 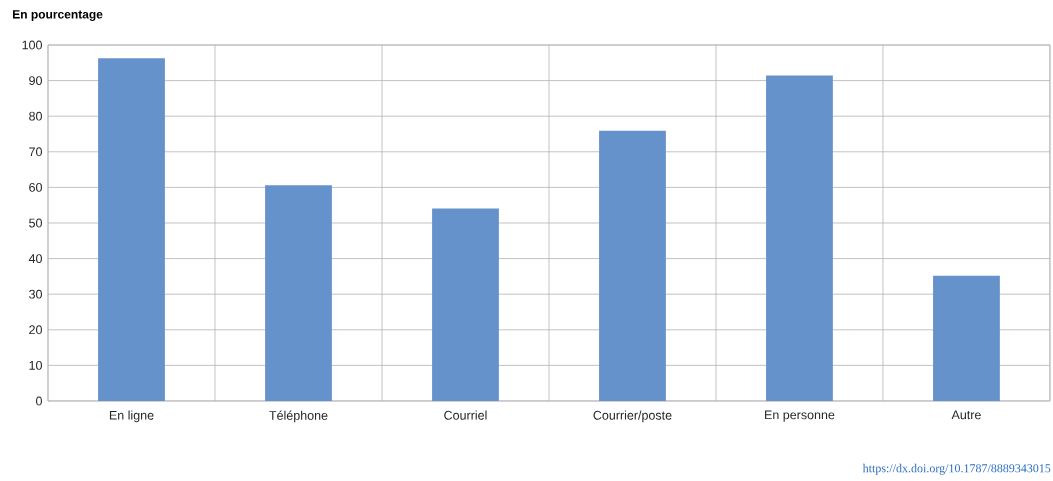 I want to click on text: https://dx.doi.org/10.1787/8889343015, so click(x=956, y=469).